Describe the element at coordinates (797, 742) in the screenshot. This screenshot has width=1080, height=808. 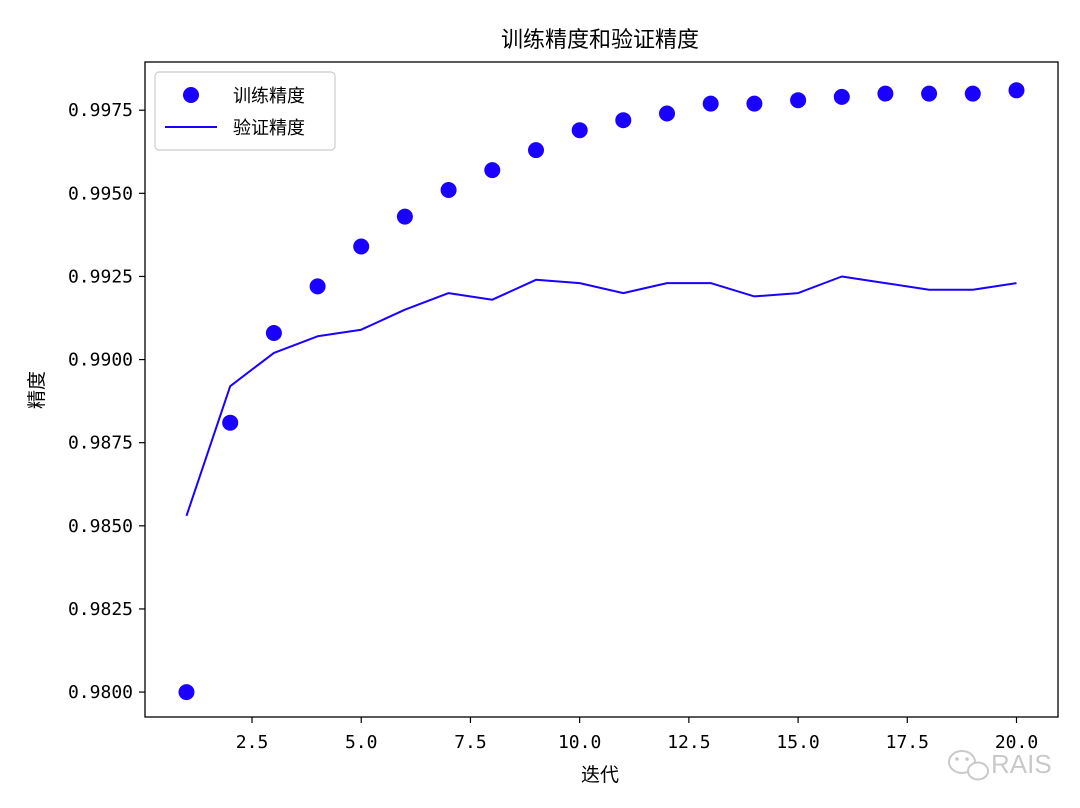
I see `x-tick-label: 15.0` at that location.